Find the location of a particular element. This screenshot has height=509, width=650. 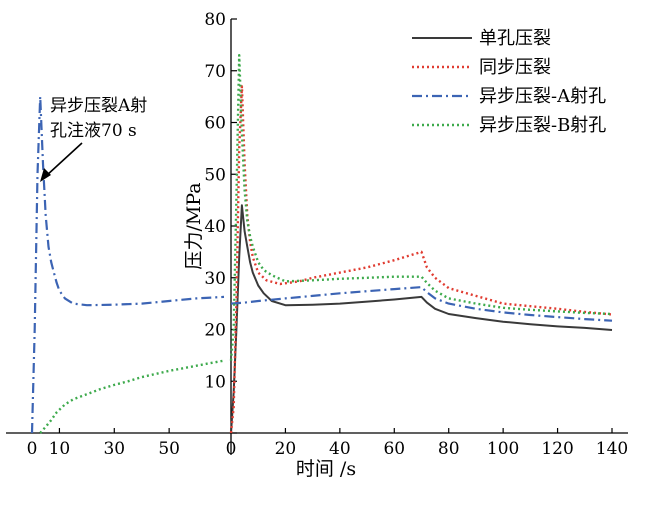

x-tick-label: 50 is located at coordinates (169, 449).